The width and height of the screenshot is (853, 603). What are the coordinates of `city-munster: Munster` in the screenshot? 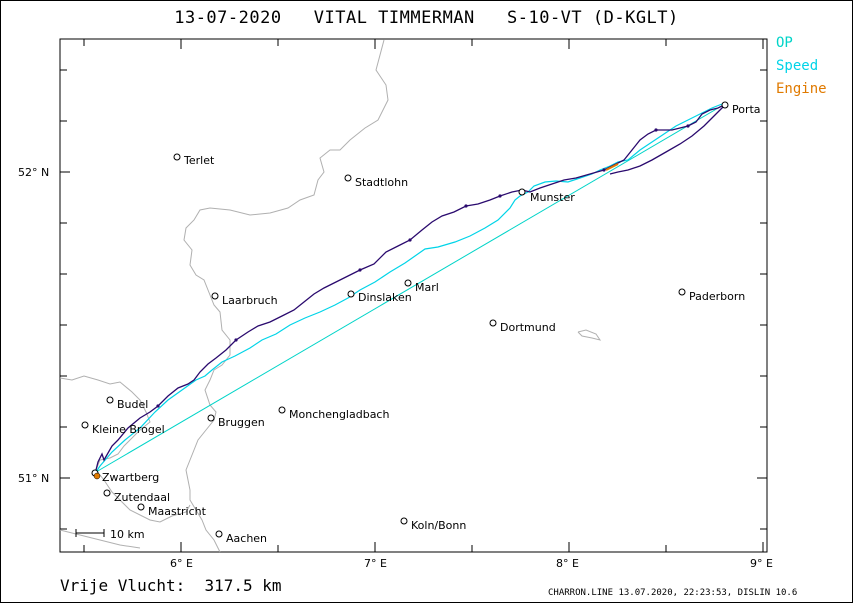 It's located at (552, 197).